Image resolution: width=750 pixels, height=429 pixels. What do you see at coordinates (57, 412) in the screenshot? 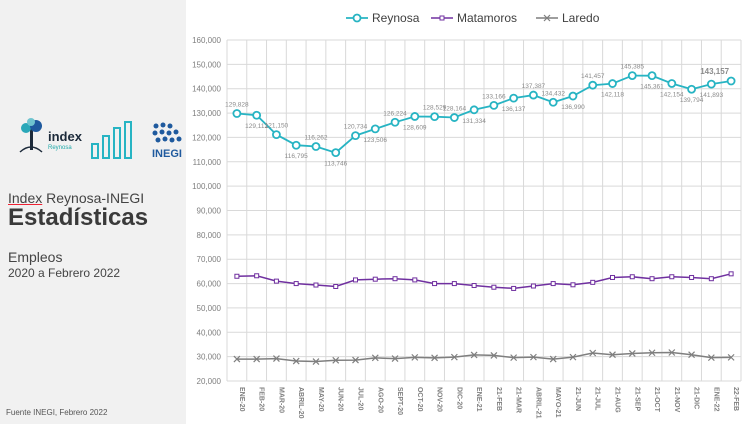
I see `source-note: Fuente INEGI, Febrero 2022` at bounding box center [57, 412].